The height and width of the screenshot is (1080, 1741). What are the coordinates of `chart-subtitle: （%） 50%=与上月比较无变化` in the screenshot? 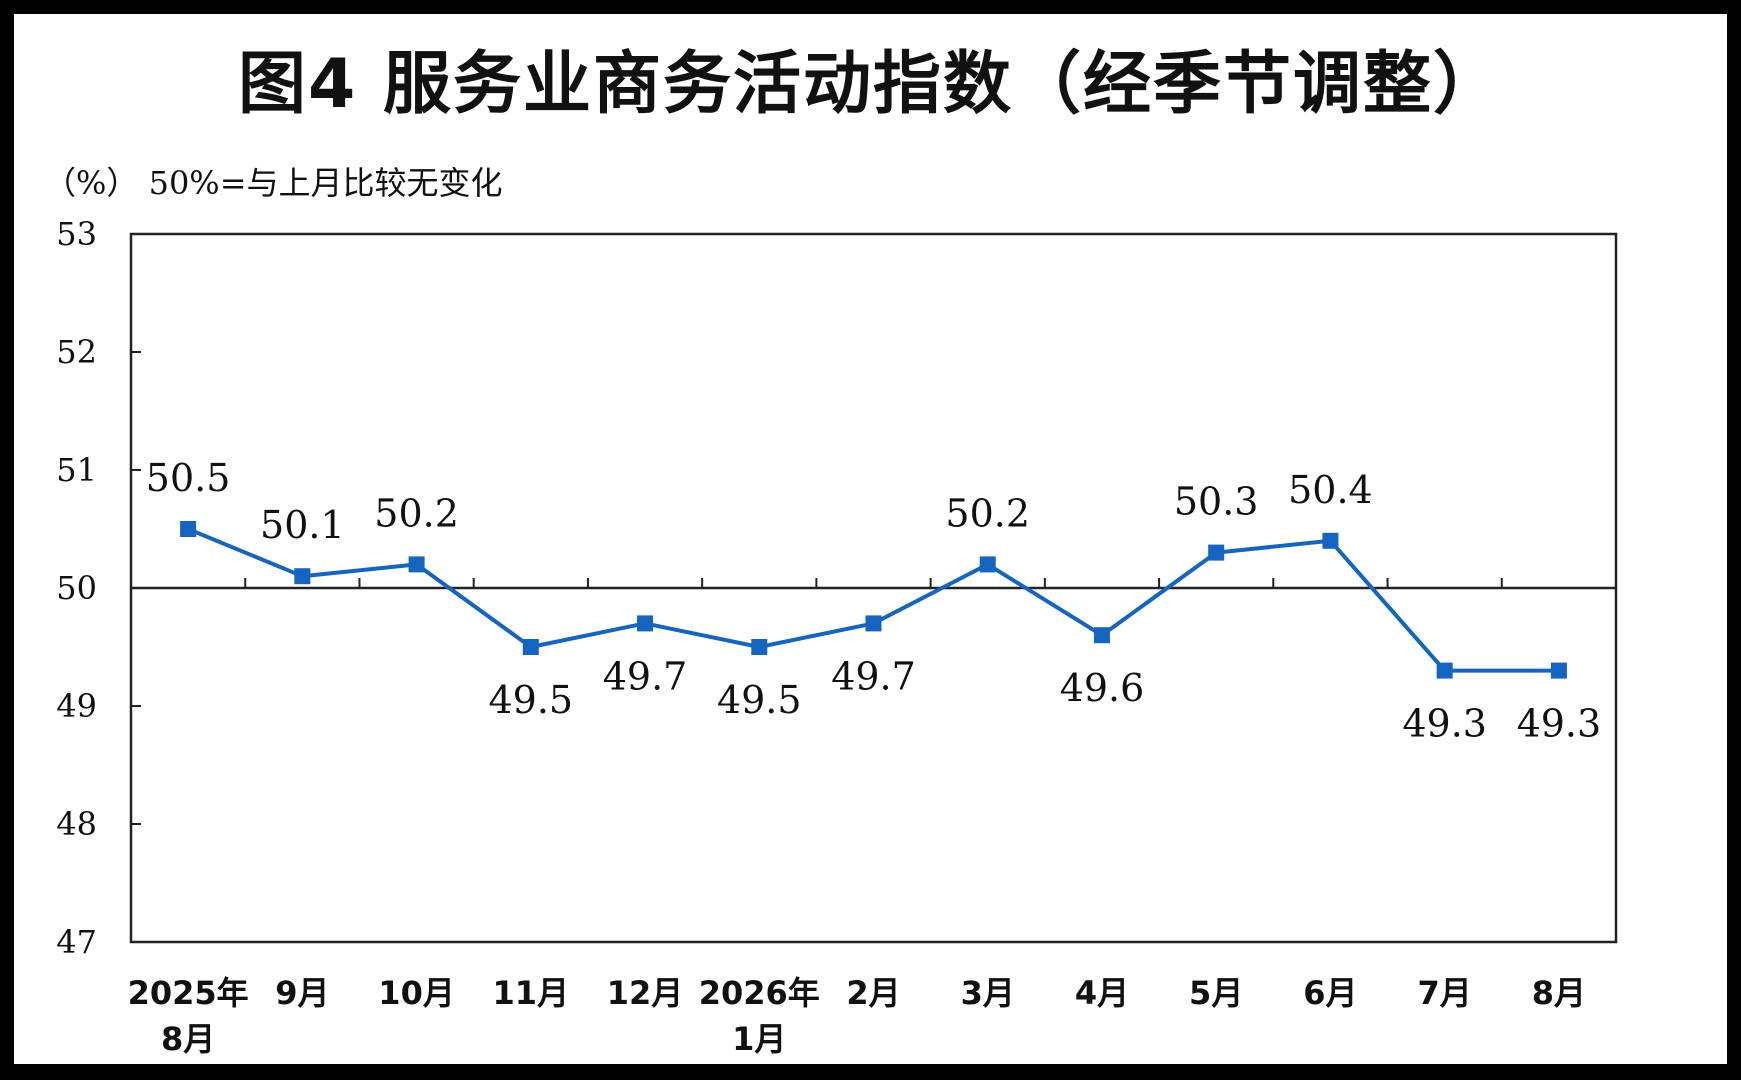 It's located at (273, 183).